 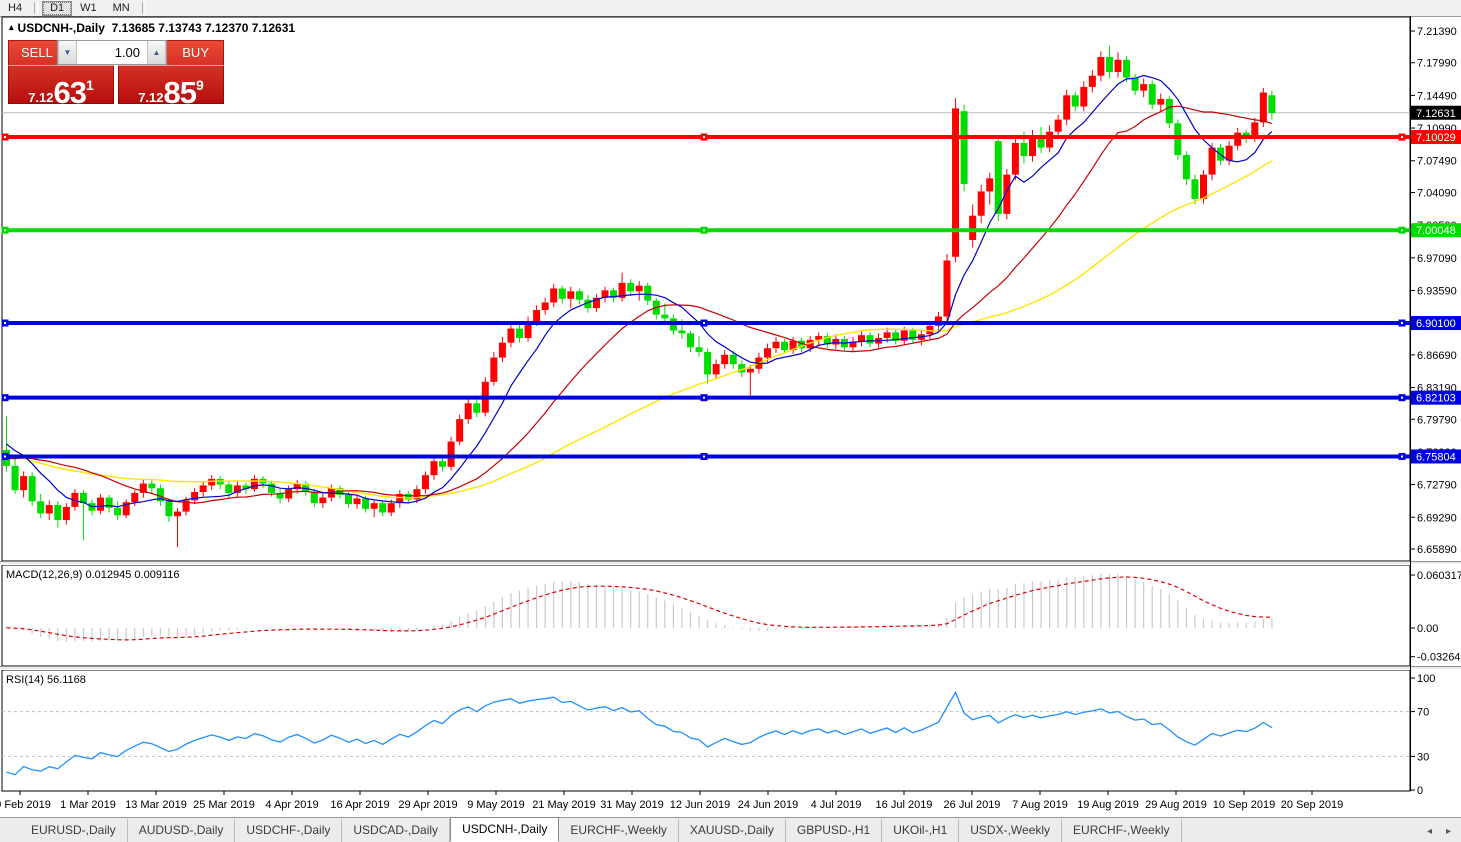 I want to click on chart-tab-usdx-weekly: USDX-,Weekly, so click(x=1011, y=830).